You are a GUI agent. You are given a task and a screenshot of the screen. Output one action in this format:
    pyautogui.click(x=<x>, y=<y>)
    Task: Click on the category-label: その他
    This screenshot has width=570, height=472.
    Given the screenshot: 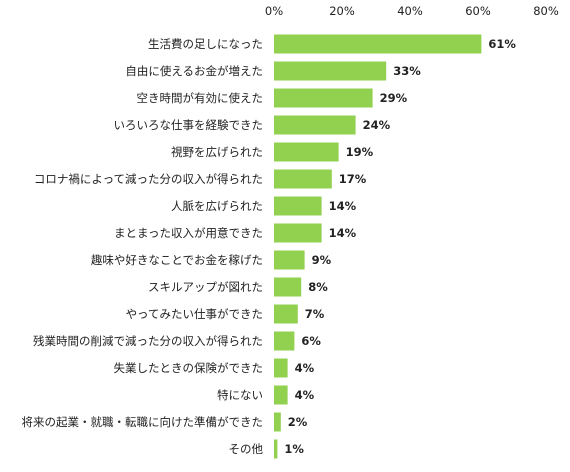 What is the action you would take?
    pyautogui.click(x=246, y=449)
    